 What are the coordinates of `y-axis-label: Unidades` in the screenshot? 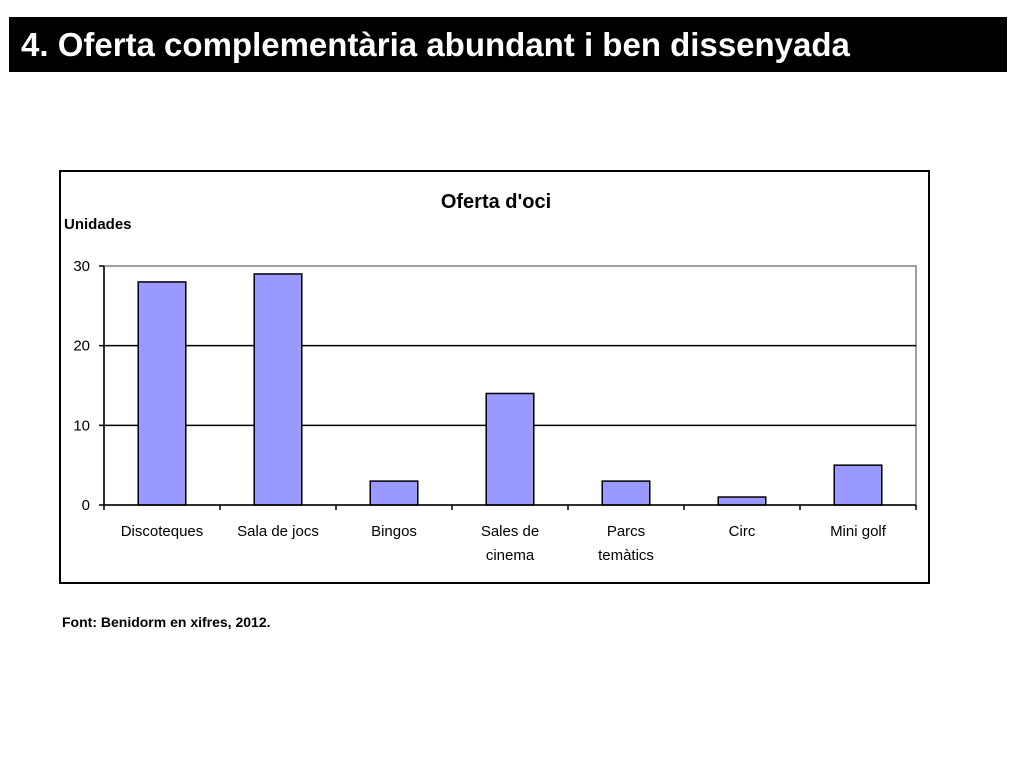 It's located at (98, 224).